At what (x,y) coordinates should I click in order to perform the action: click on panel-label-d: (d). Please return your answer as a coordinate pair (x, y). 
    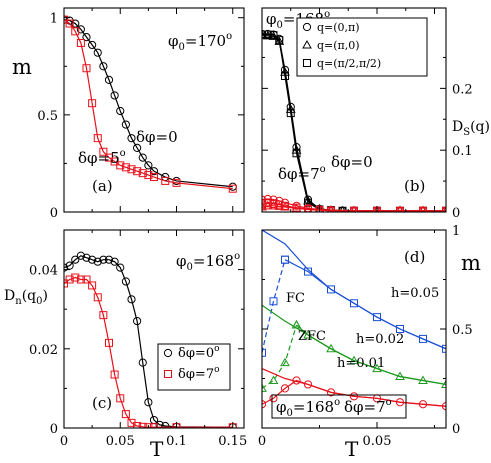
    Looking at the image, I should click on (414, 257).